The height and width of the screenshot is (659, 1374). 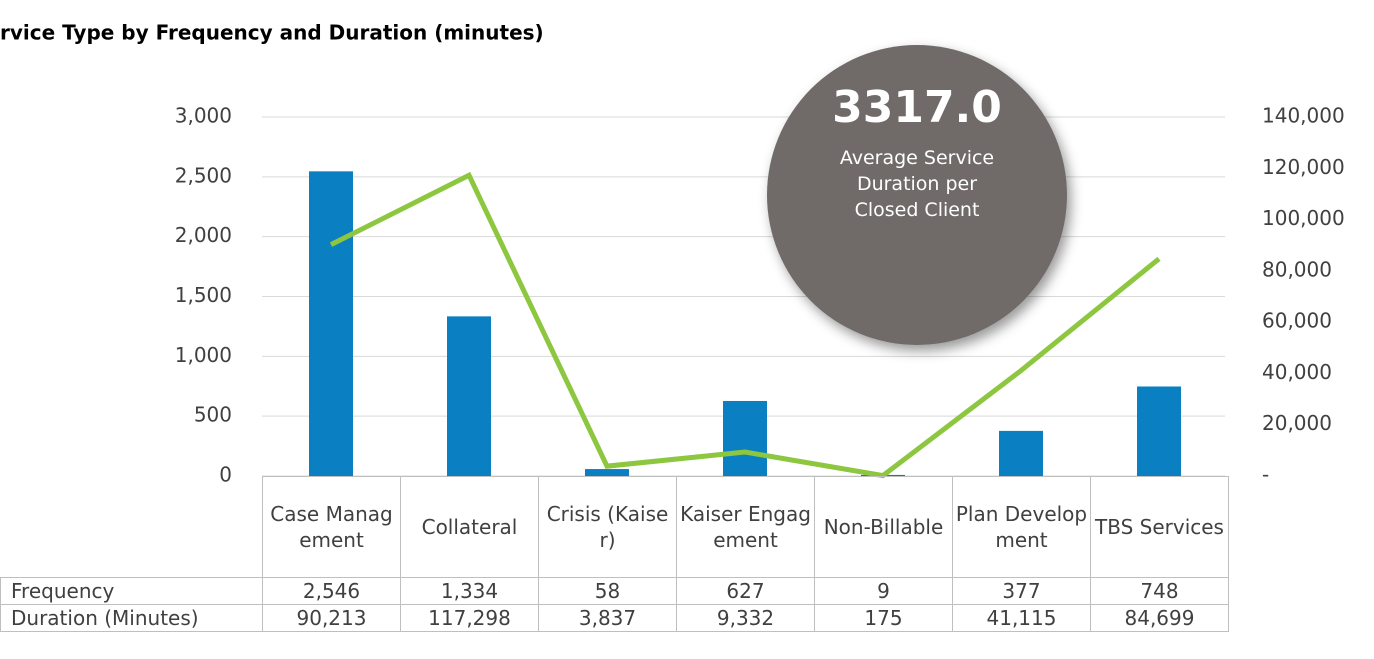 What do you see at coordinates (1297, 269) in the screenshot?
I see `y2-tick-label: 80,000` at bounding box center [1297, 269].